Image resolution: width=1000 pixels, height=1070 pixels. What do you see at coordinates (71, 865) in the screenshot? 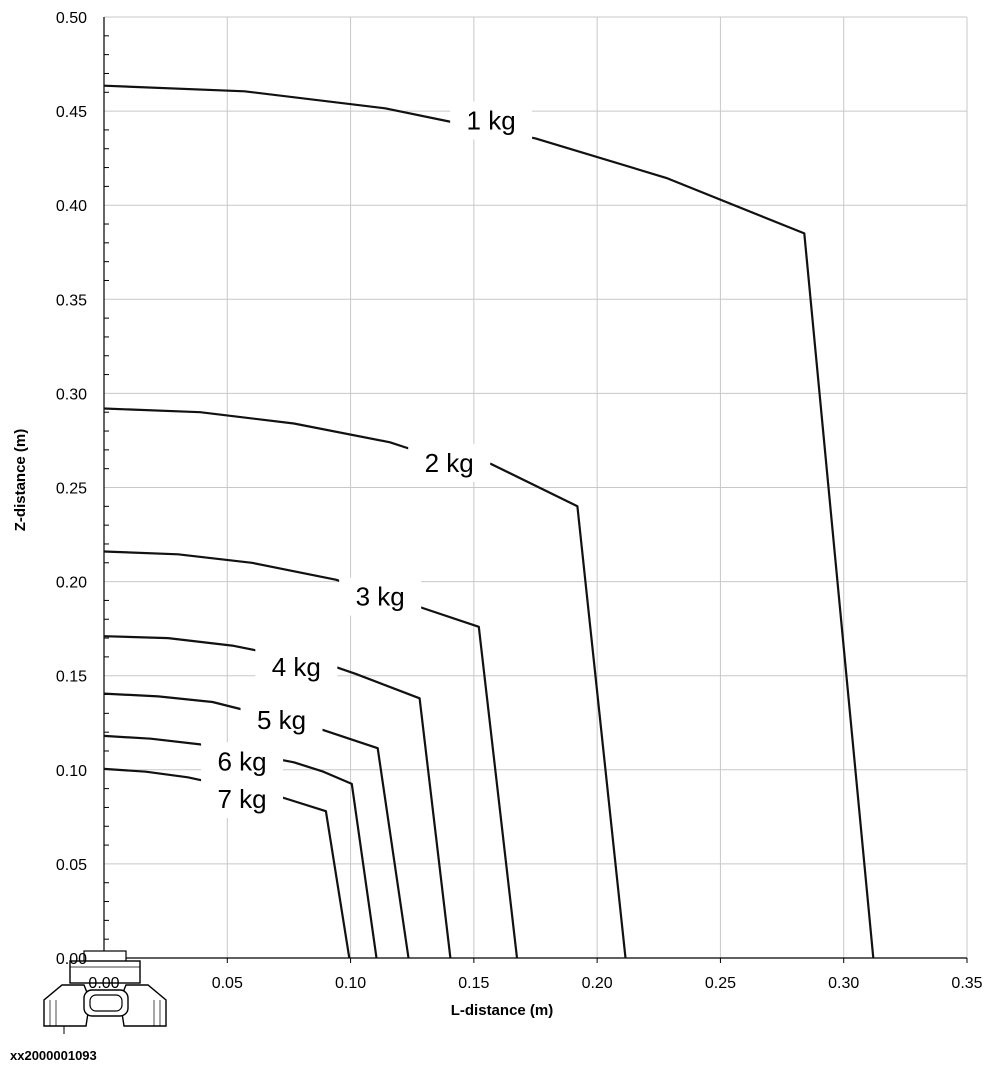
I see `y-tick-label: 0.05` at bounding box center [71, 865].